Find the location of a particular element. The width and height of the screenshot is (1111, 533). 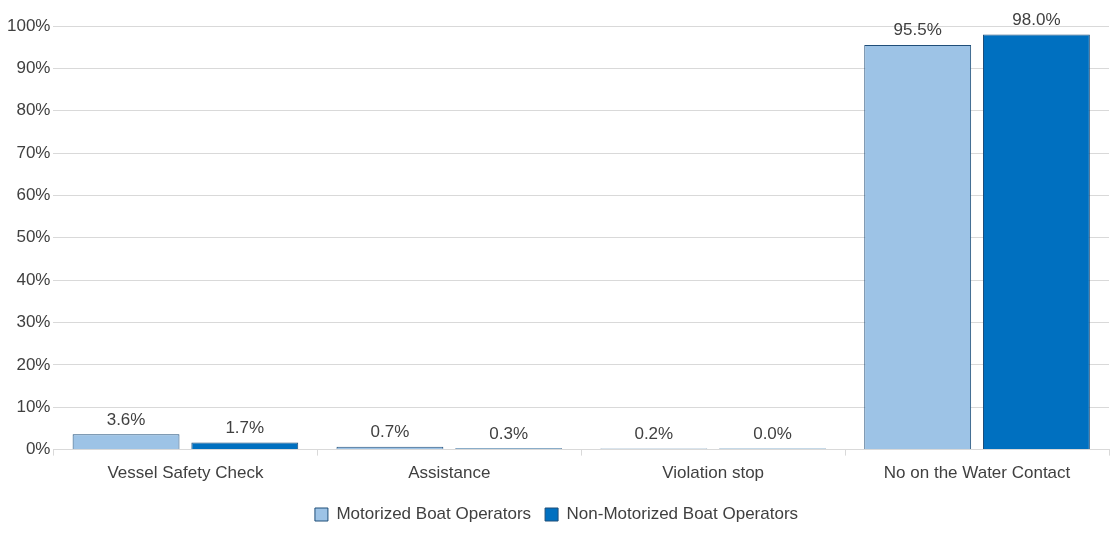

y-tick-label: 90% is located at coordinates (33, 68).